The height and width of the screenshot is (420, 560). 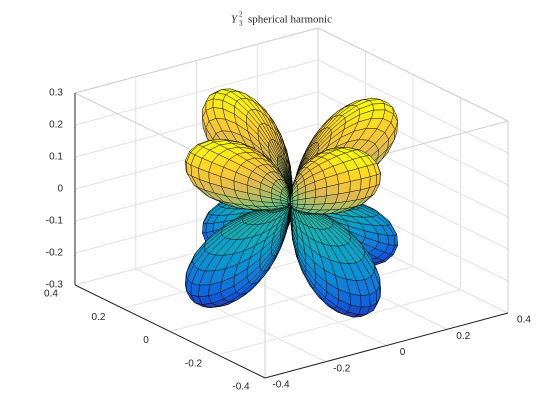 What do you see at coordinates (99, 317) in the screenshot?
I see `y-tick-label: 0.2` at bounding box center [99, 317].